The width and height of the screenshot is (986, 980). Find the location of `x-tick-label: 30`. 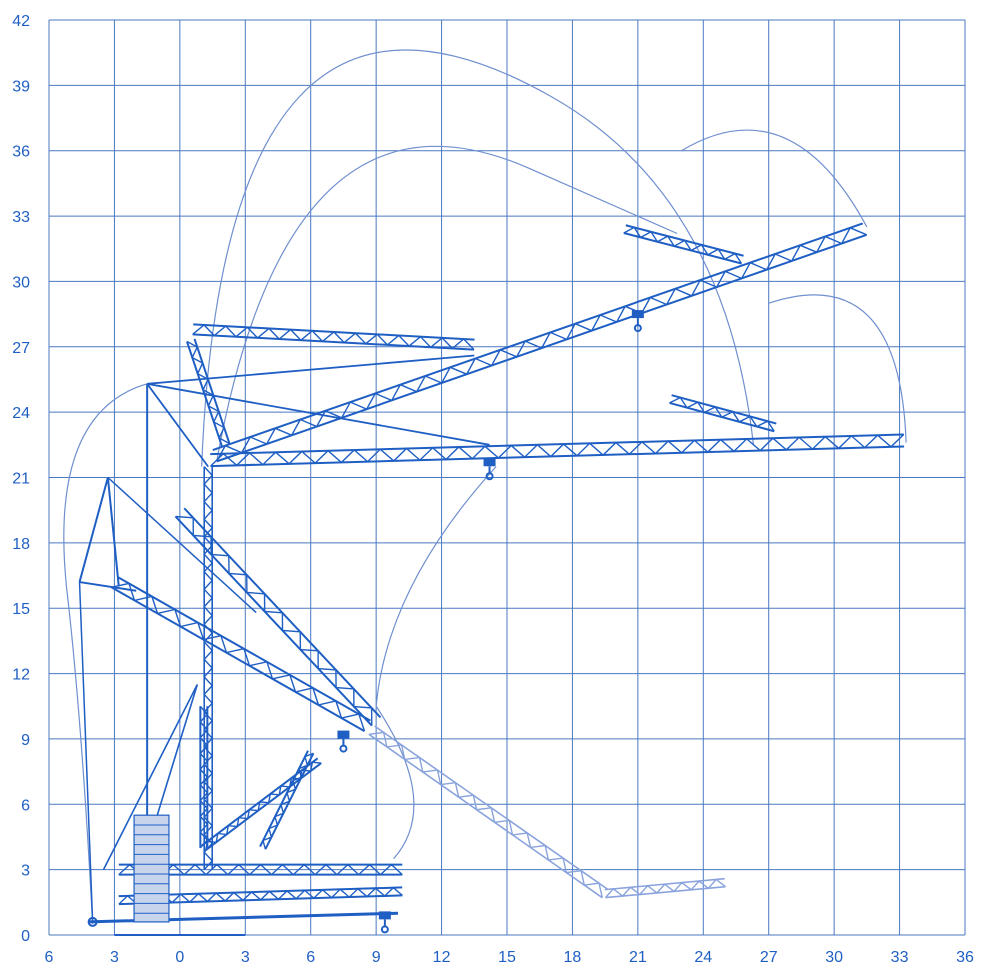

x-tick-label: 30 is located at coordinates (834, 957).